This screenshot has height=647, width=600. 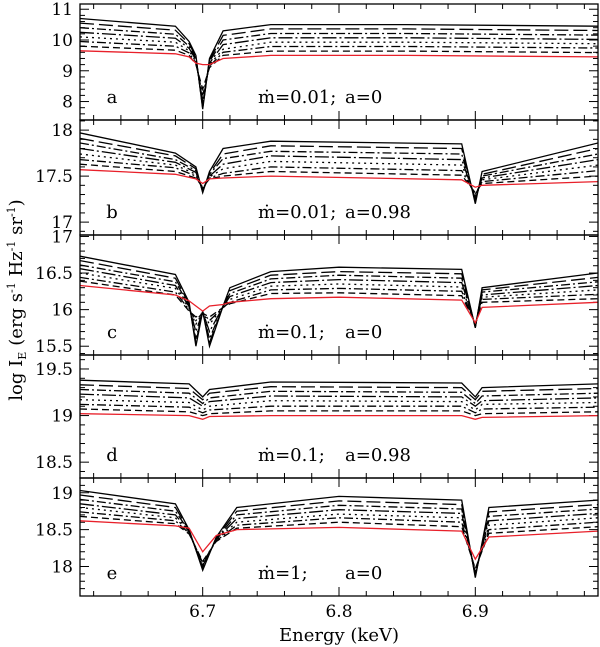 What do you see at coordinates (22, 356) in the screenshot?
I see `y-label-sub: E` at bounding box center [22, 356].